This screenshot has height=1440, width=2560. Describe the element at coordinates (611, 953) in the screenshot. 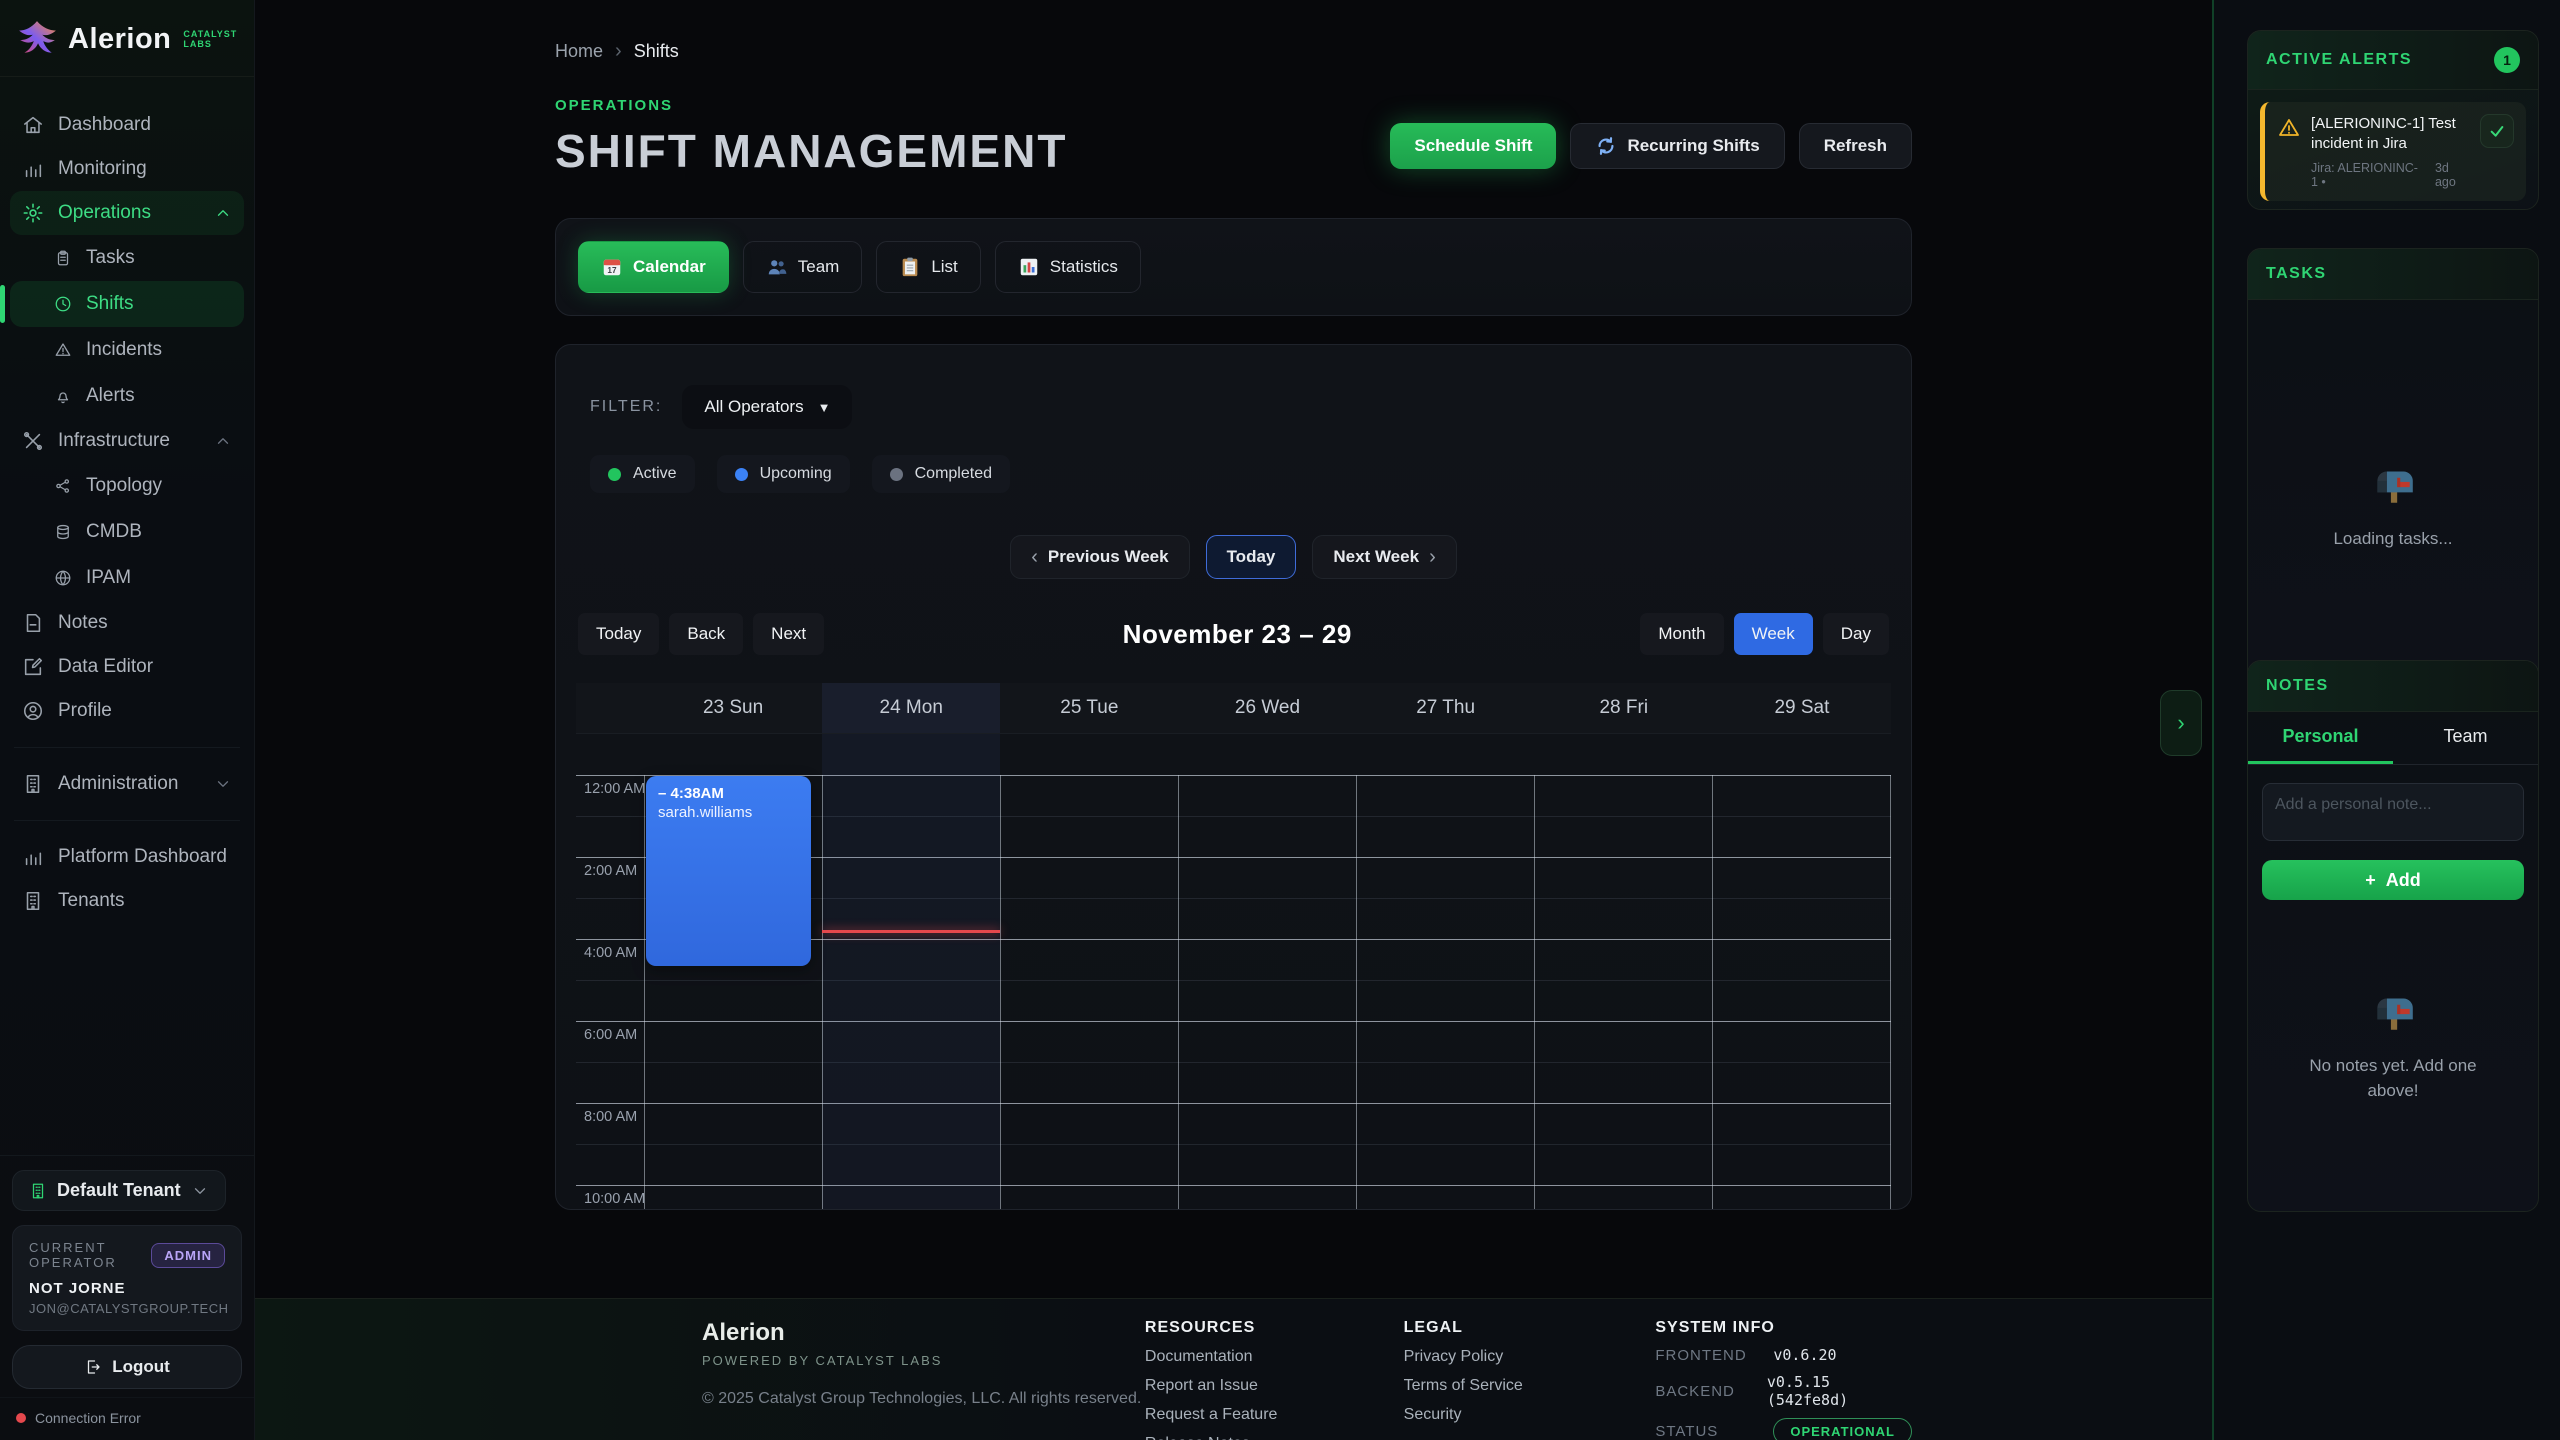

I see `time-label: 4:00 AM` at that location.